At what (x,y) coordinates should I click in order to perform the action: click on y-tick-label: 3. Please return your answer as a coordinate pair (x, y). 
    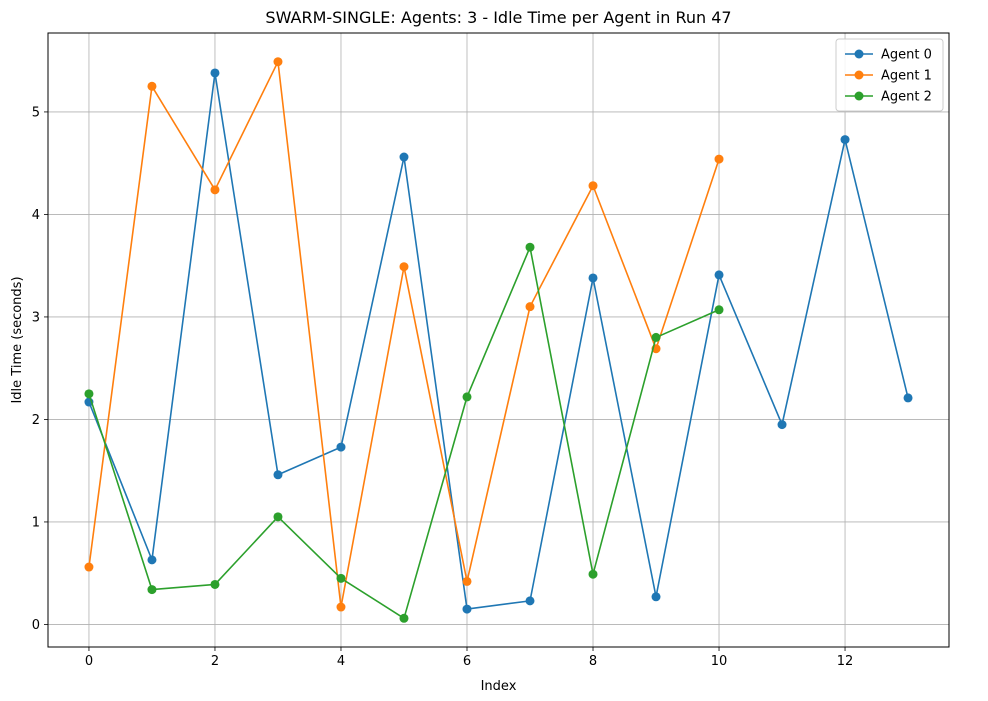
    Looking at the image, I should click on (36, 317).